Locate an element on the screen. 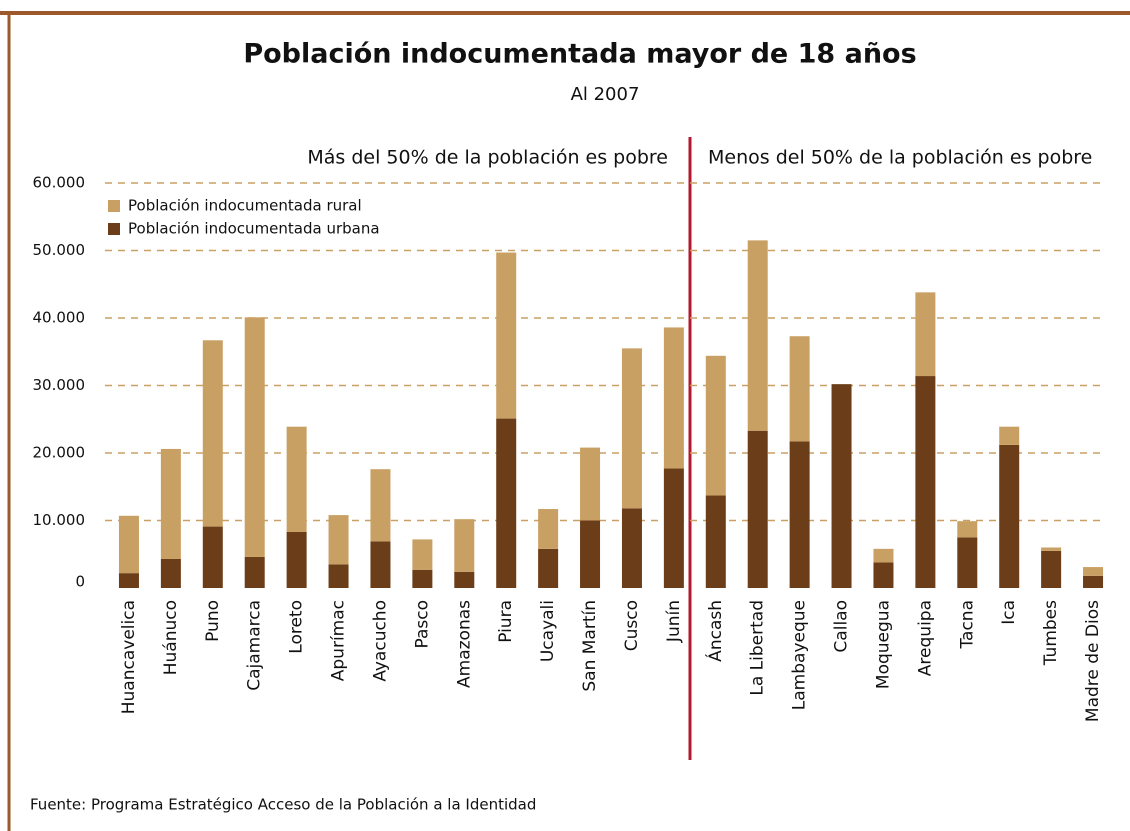 The image size is (1130, 831). y-tick-label: 50.000 is located at coordinates (59, 250).